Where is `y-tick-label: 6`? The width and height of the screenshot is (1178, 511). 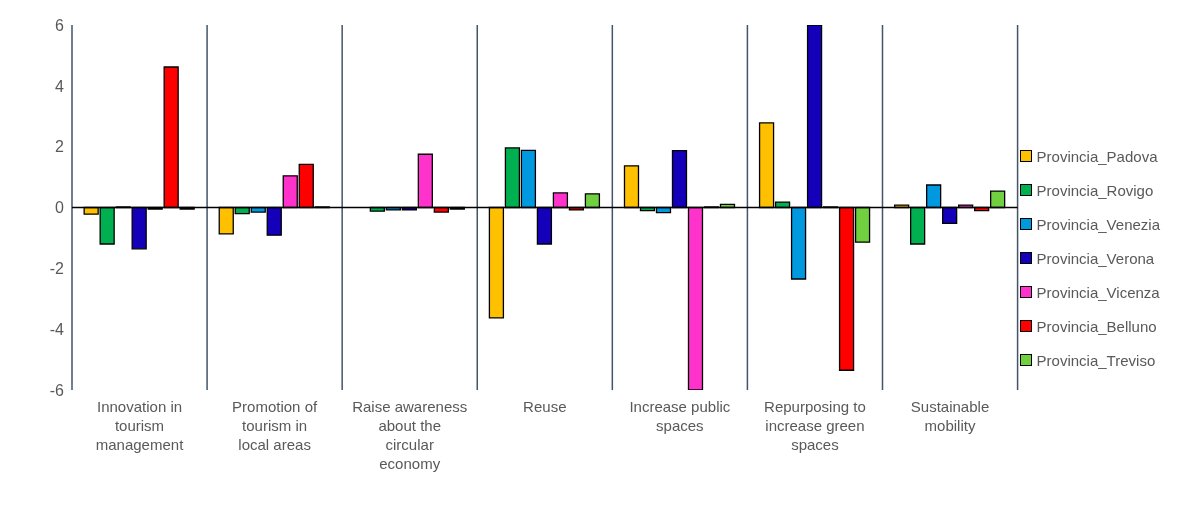 y-tick-label: 6 is located at coordinates (60, 25).